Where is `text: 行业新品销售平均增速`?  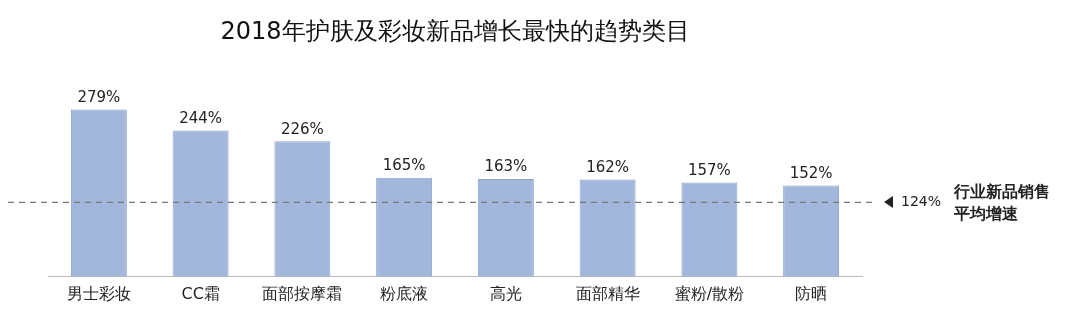 text: 行业新品销售平均增速 is located at coordinates (1001, 202).